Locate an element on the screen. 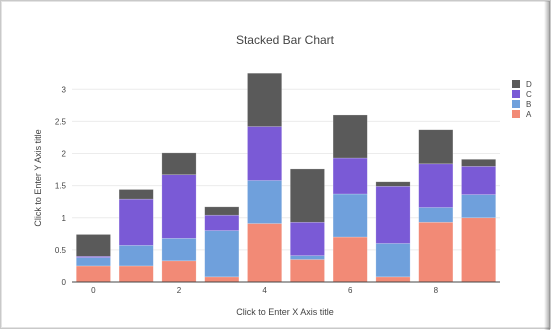  legend-label-c: C is located at coordinates (529, 94).